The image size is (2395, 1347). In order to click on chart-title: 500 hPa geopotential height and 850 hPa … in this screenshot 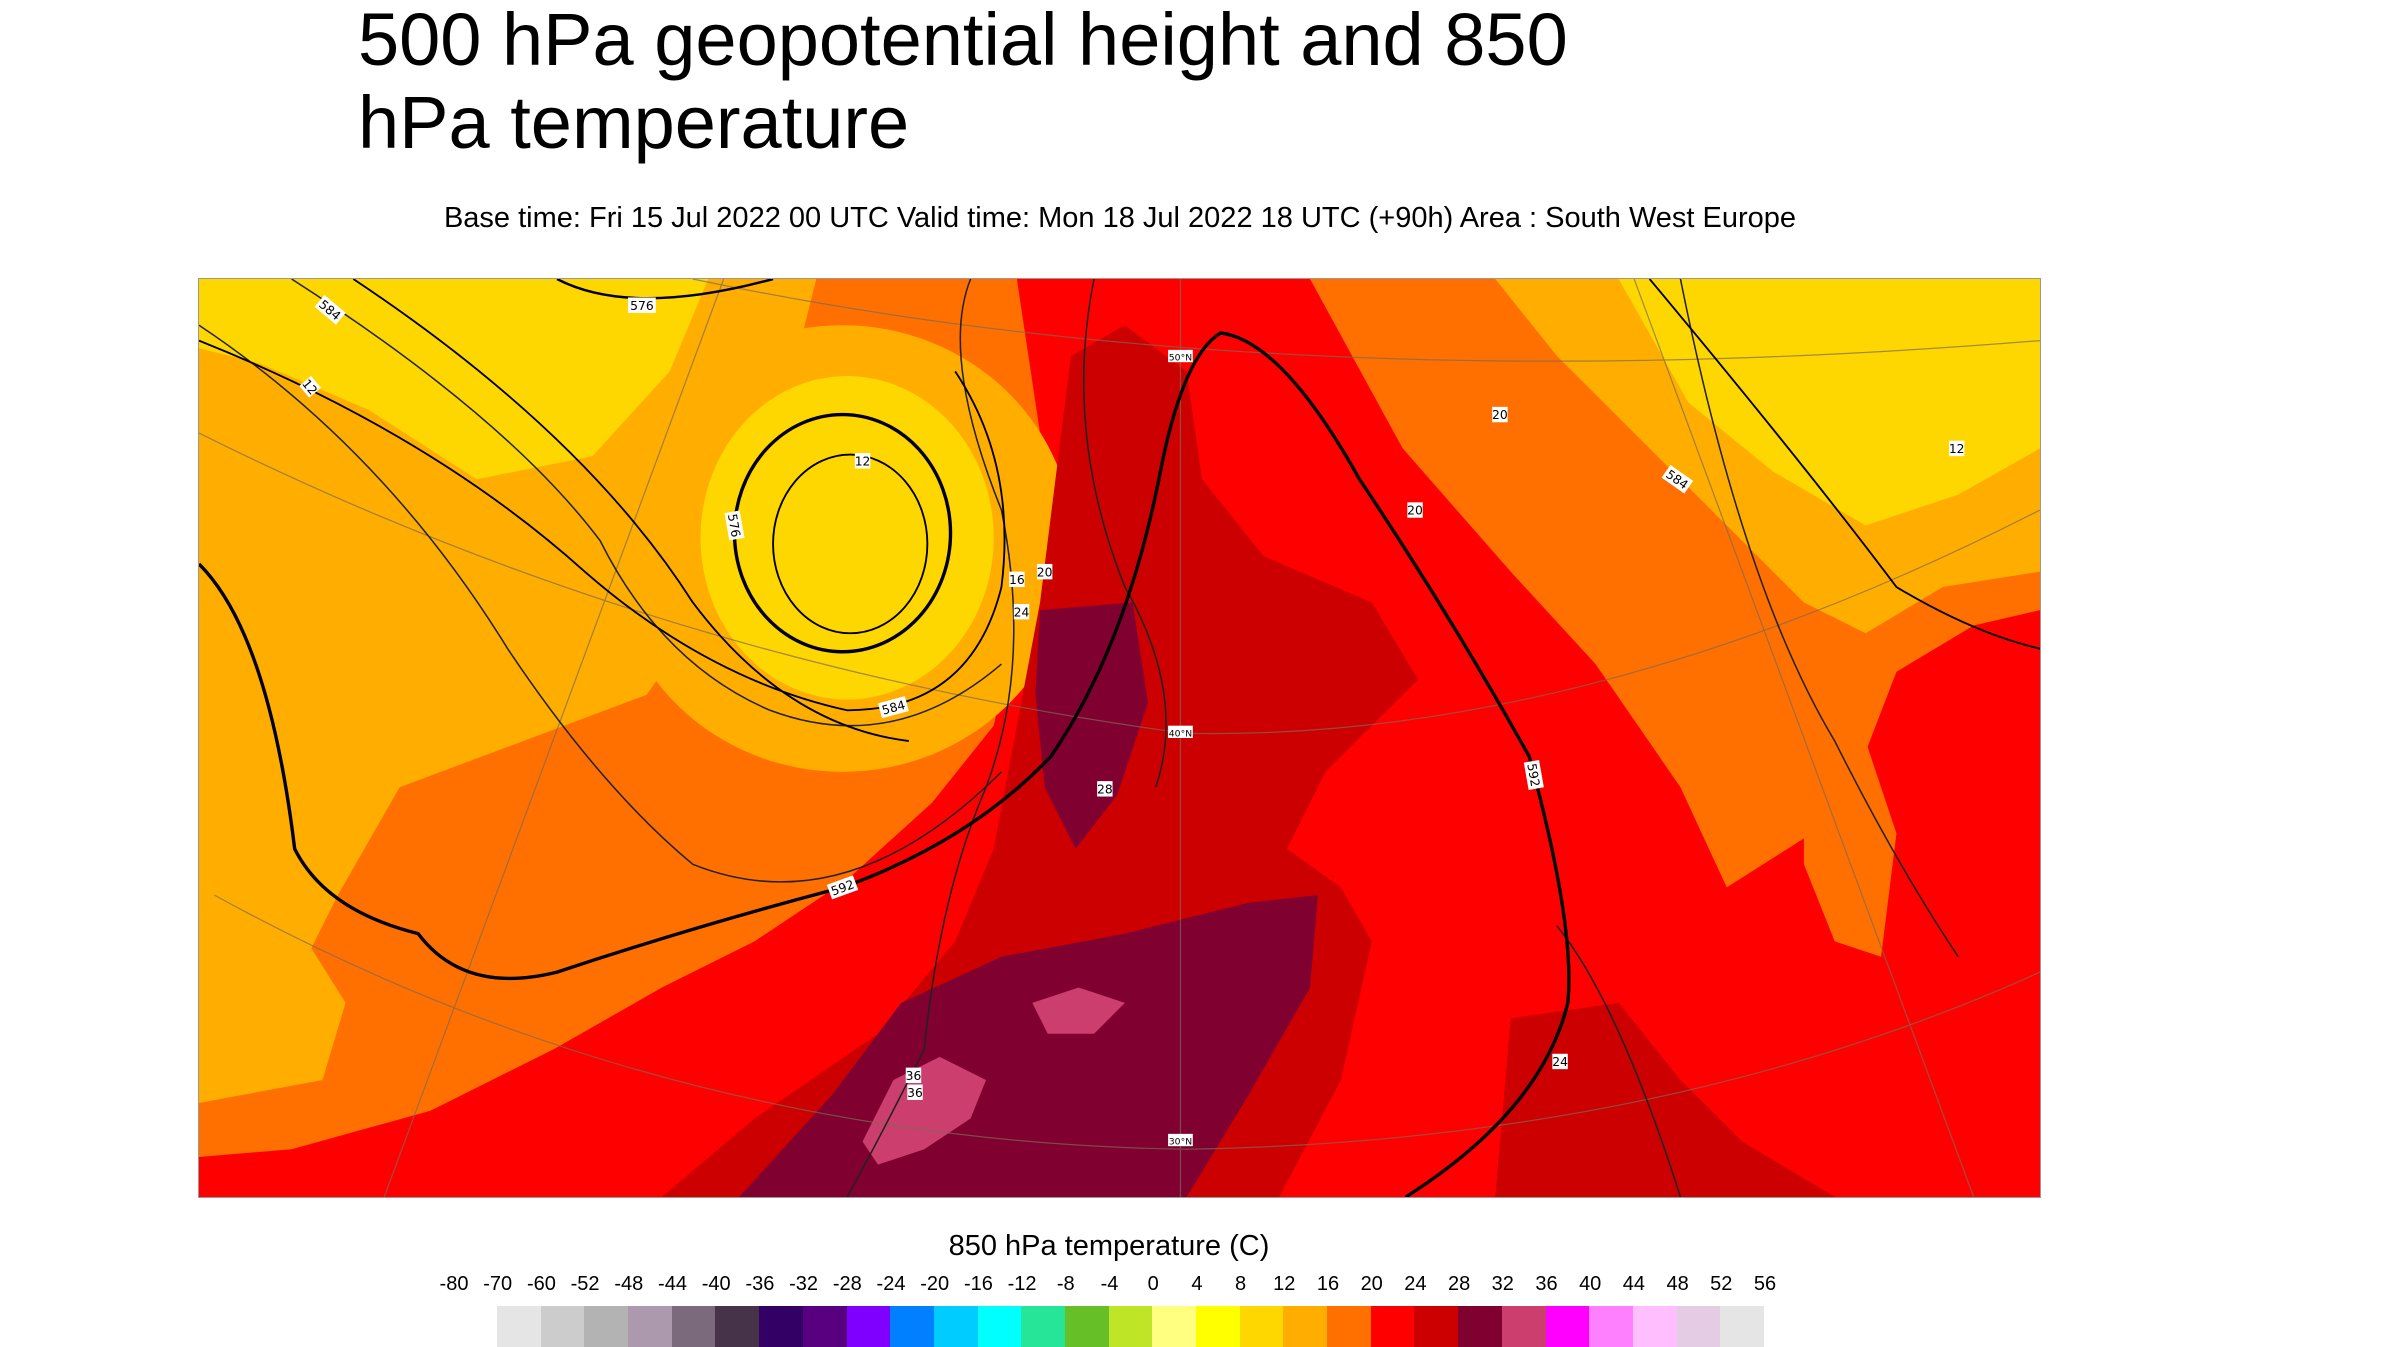, I will do `click(963, 82)`.